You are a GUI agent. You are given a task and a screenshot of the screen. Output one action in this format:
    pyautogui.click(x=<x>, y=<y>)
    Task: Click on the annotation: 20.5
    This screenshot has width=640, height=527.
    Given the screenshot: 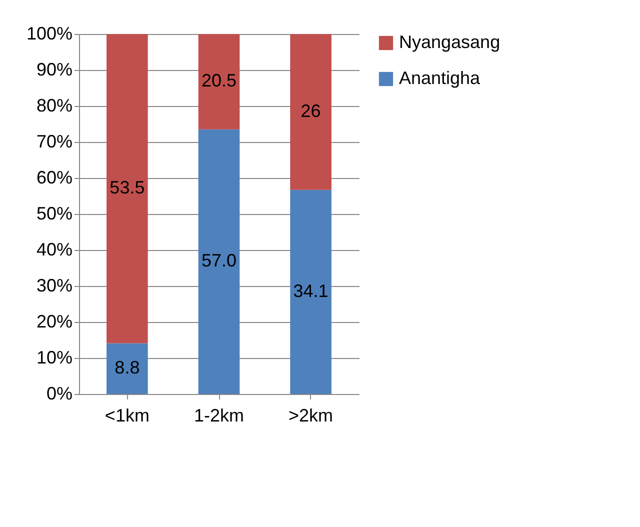 What is the action you would take?
    pyautogui.click(x=219, y=80)
    